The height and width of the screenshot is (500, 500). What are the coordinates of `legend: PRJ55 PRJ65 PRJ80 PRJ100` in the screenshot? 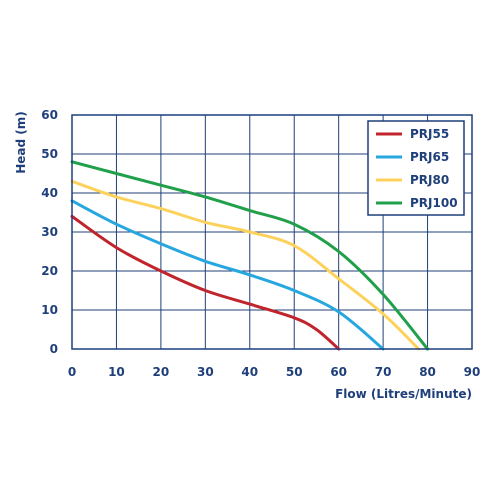 It's located at (416, 168).